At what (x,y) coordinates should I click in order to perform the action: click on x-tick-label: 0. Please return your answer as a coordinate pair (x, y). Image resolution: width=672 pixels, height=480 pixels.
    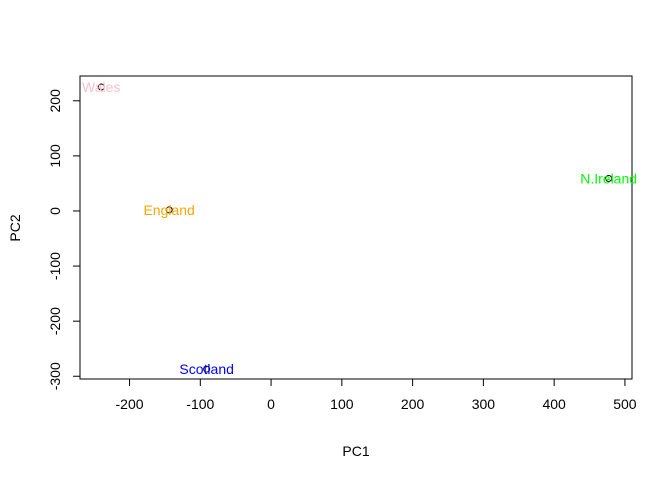
    Looking at the image, I should click on (271, 404).